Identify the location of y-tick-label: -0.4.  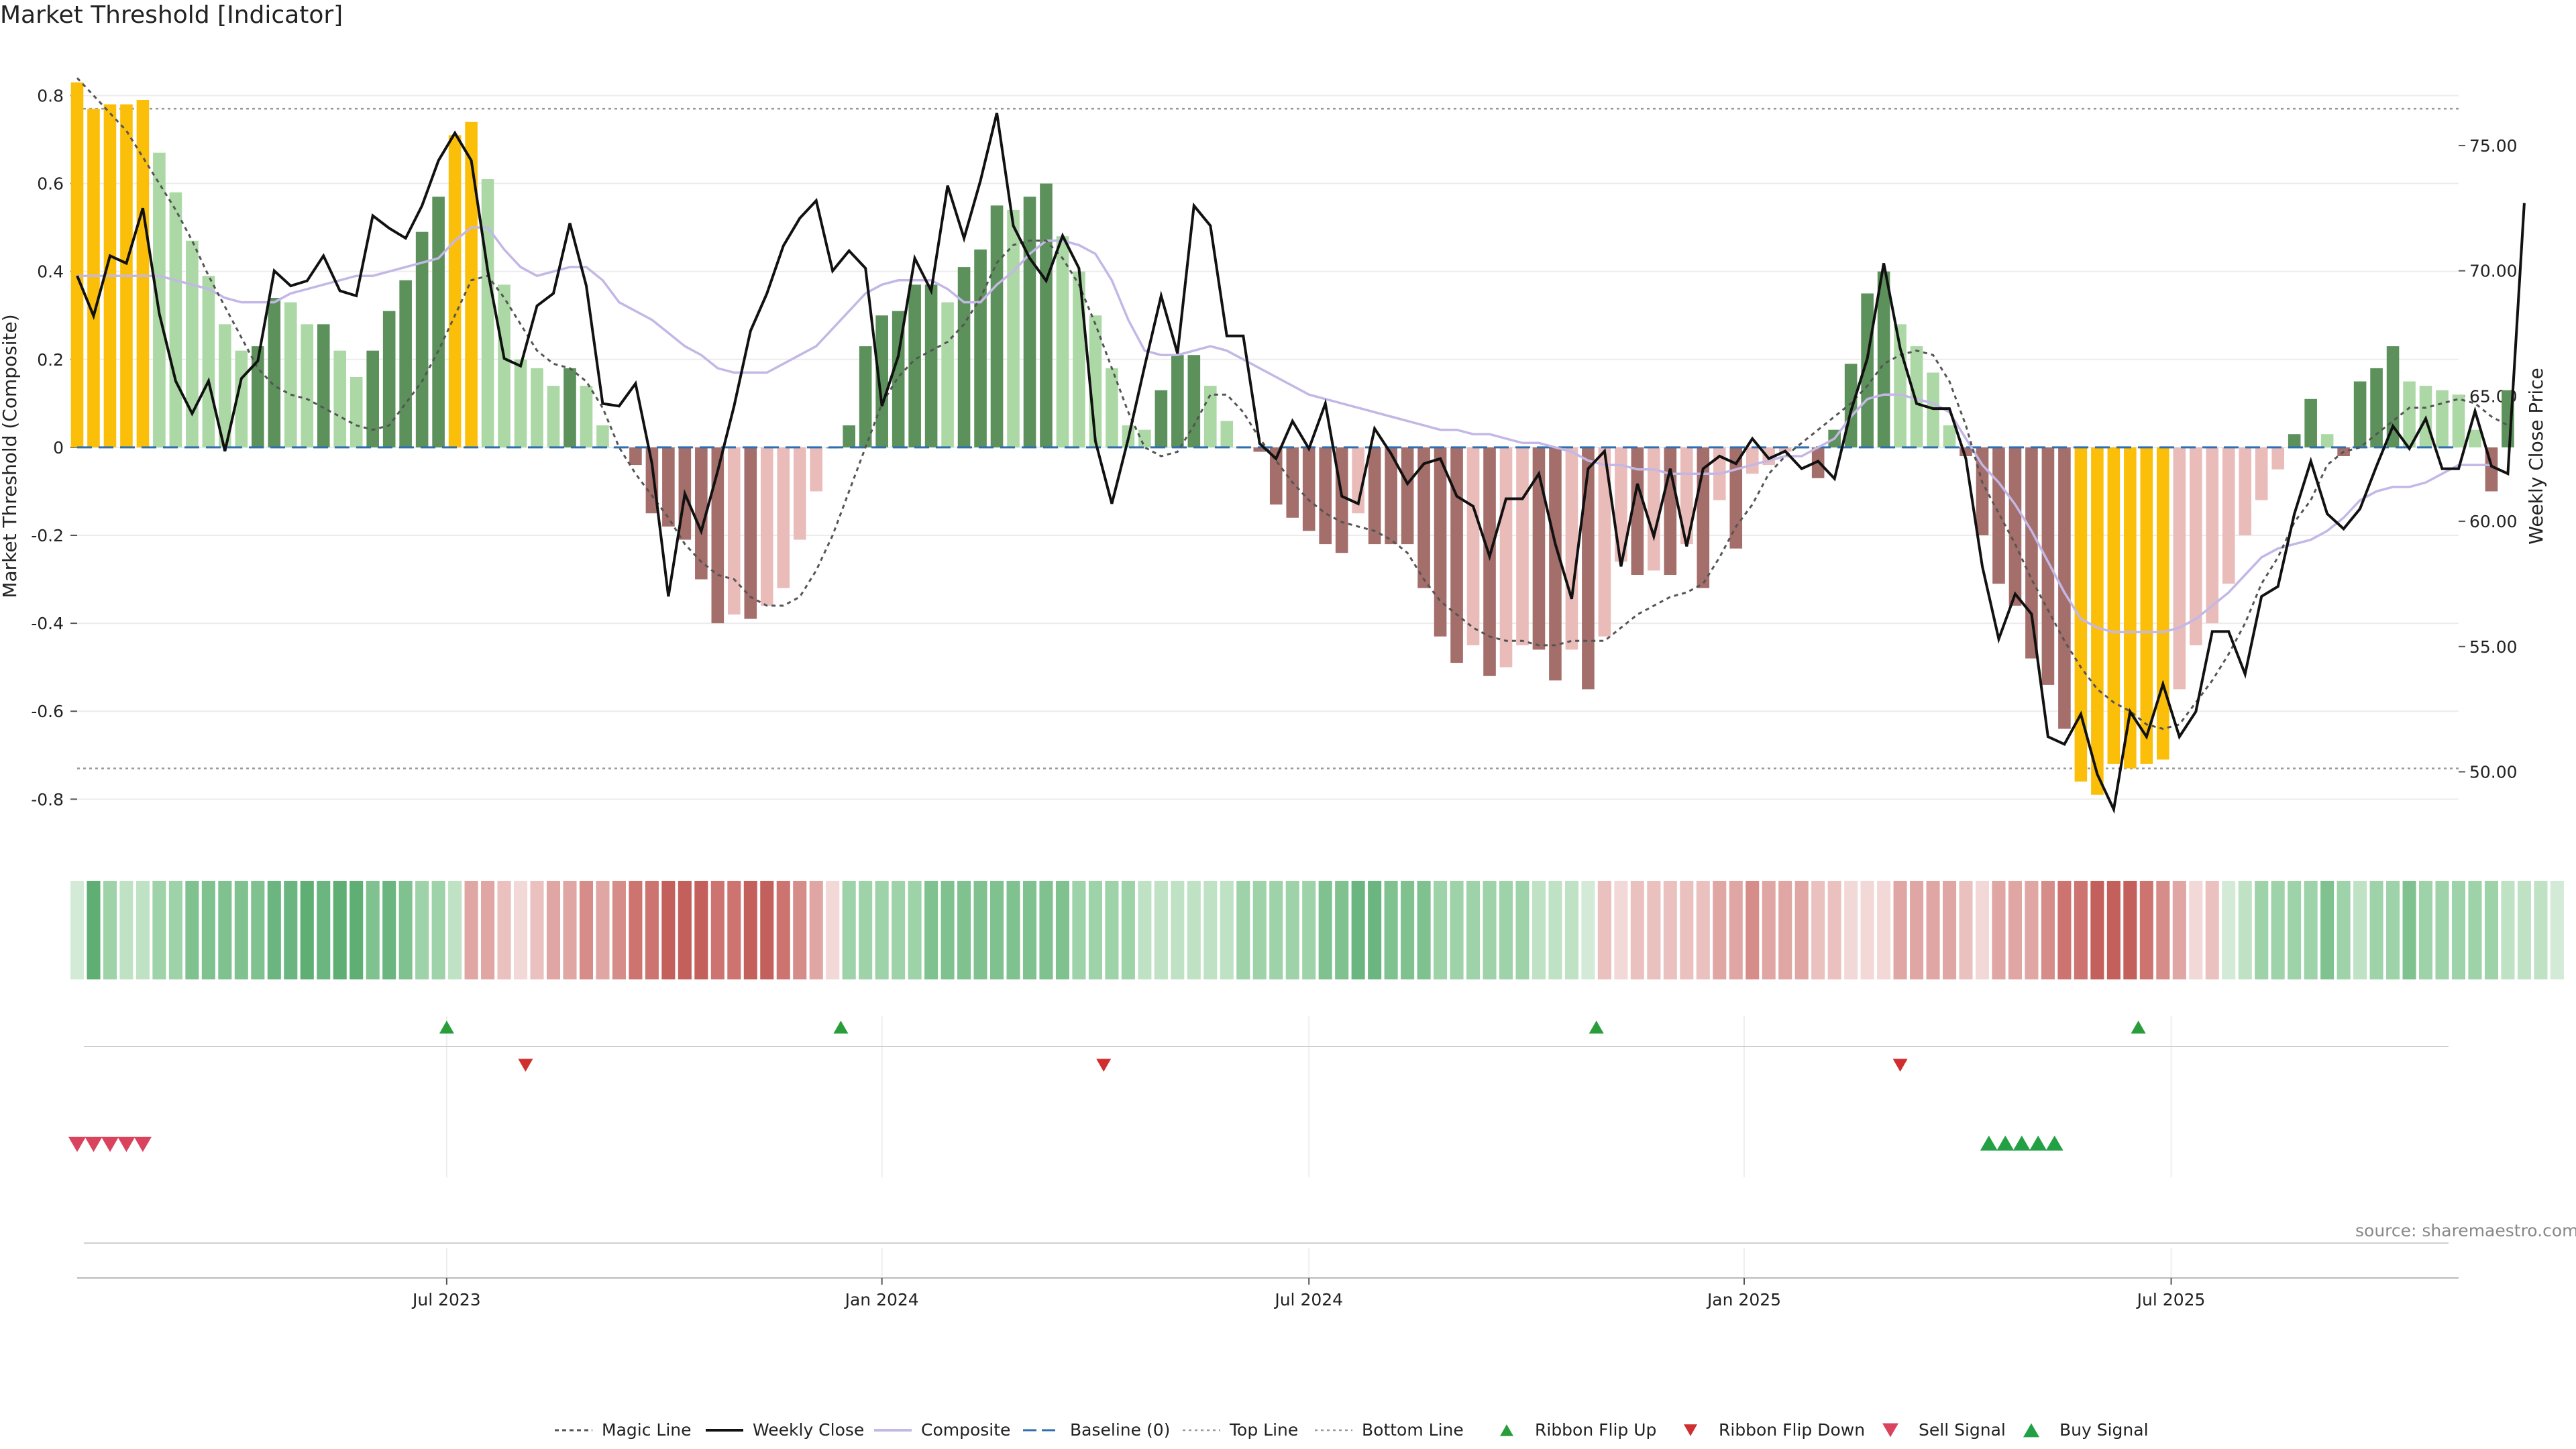
(47, 623).